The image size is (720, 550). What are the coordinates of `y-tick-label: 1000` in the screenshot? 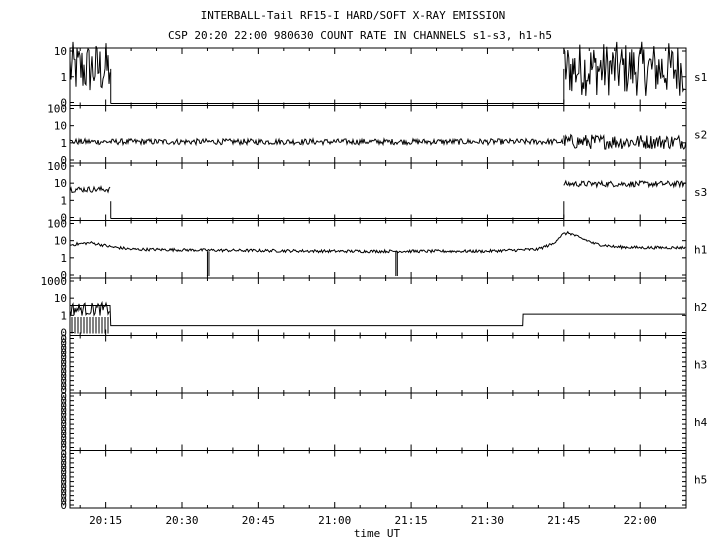 It's located at (54, 281).